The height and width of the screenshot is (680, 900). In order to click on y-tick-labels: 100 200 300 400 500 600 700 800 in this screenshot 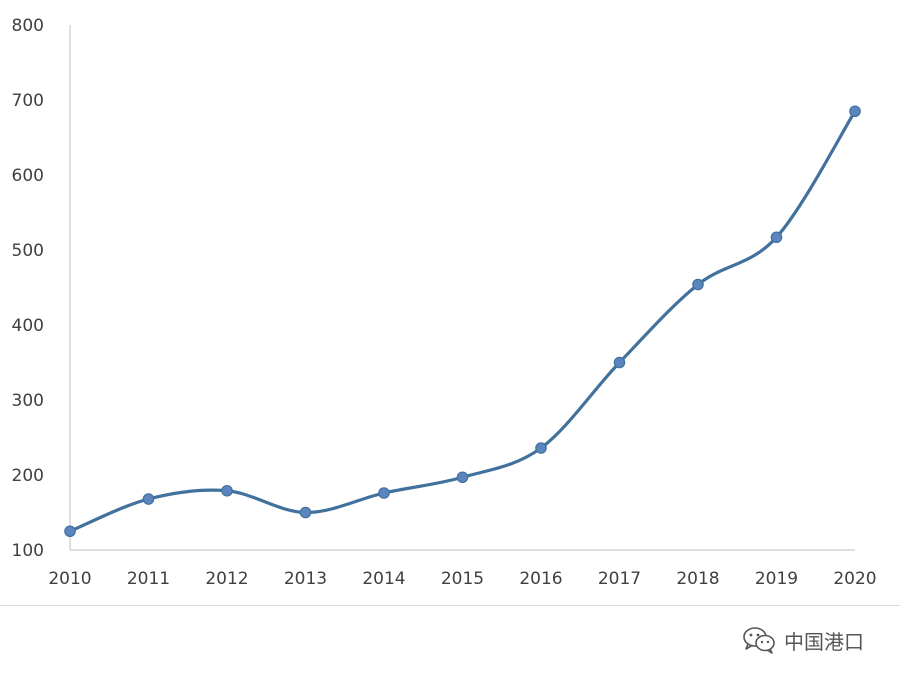, I will do `click(28, 288)`.